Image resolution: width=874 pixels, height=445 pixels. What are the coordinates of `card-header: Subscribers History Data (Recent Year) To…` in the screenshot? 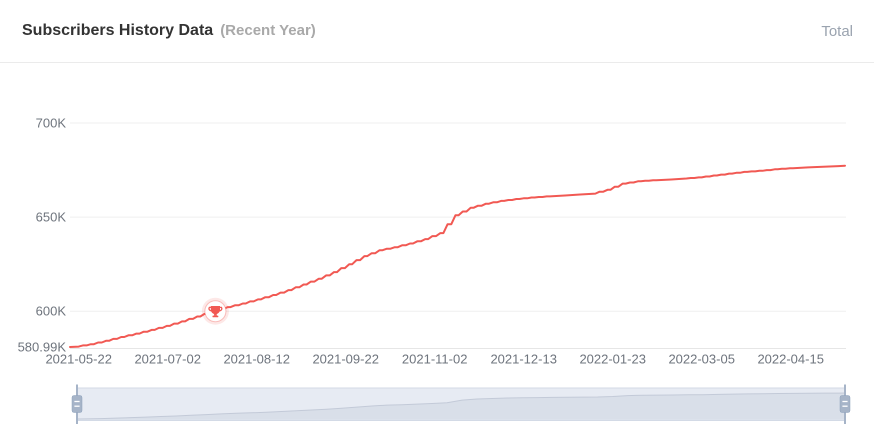 It's located at (437, 31).